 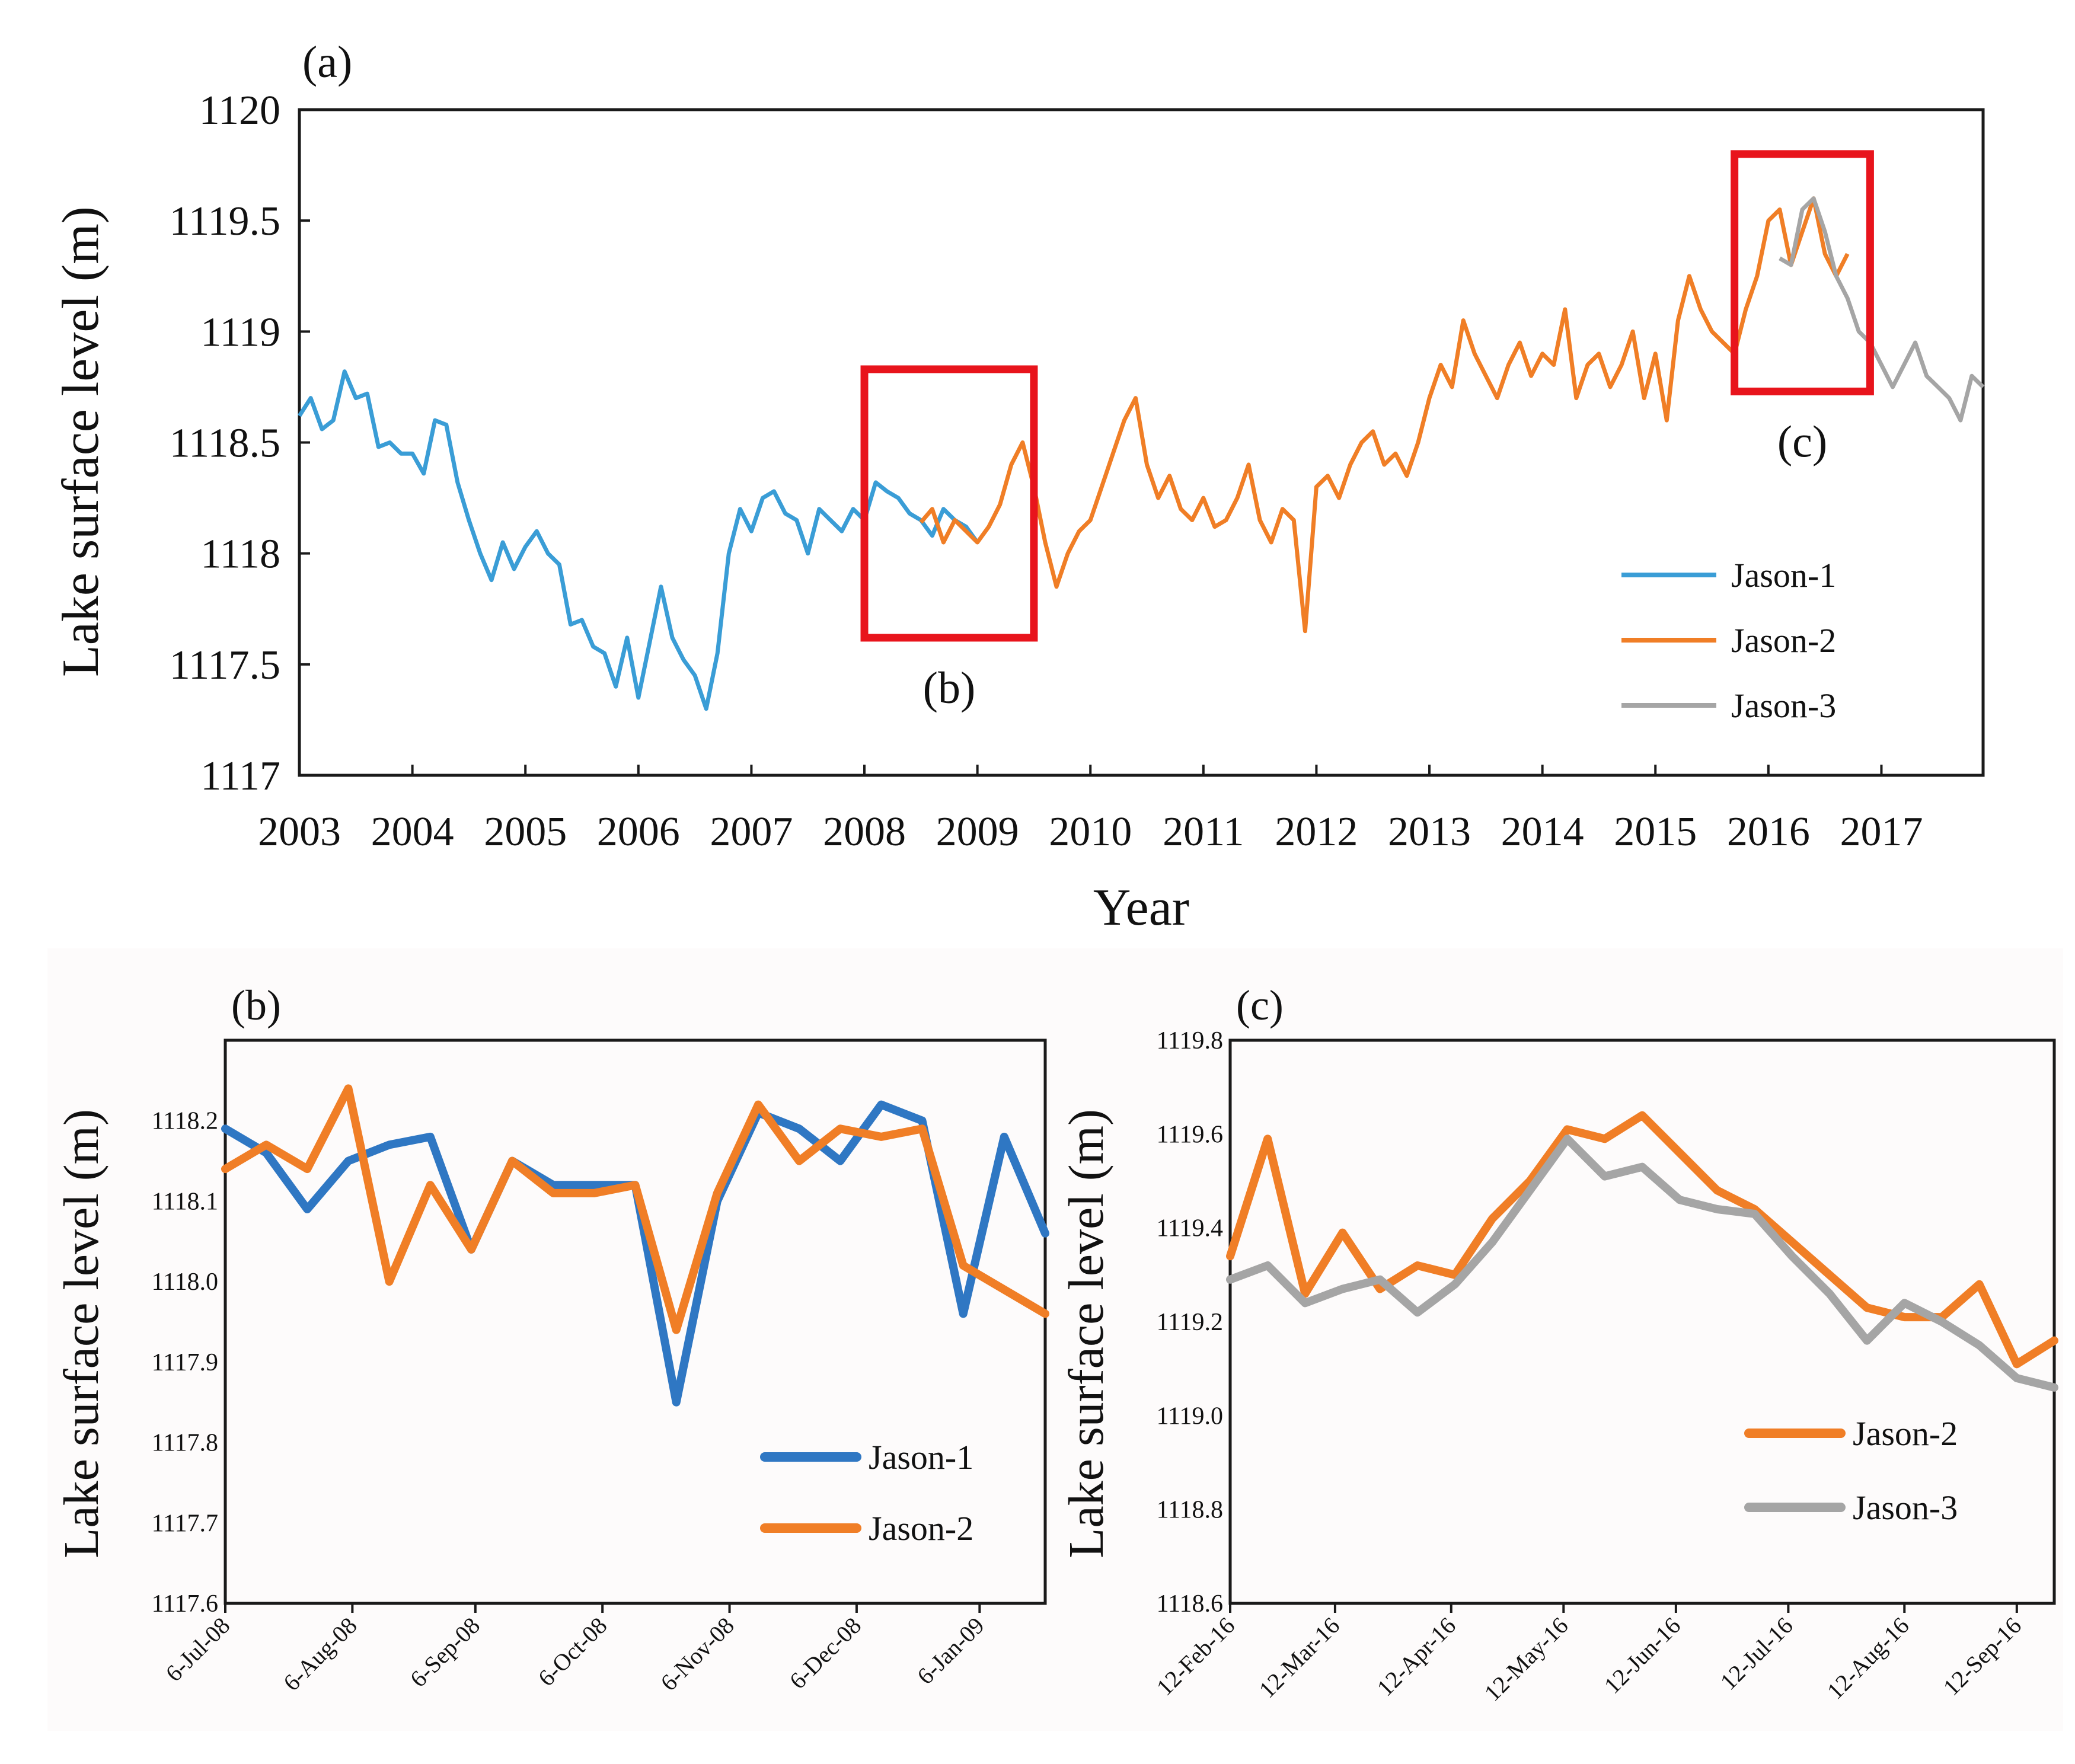 I want to click on plot-frame-c, so click(x=1642, y=1322).